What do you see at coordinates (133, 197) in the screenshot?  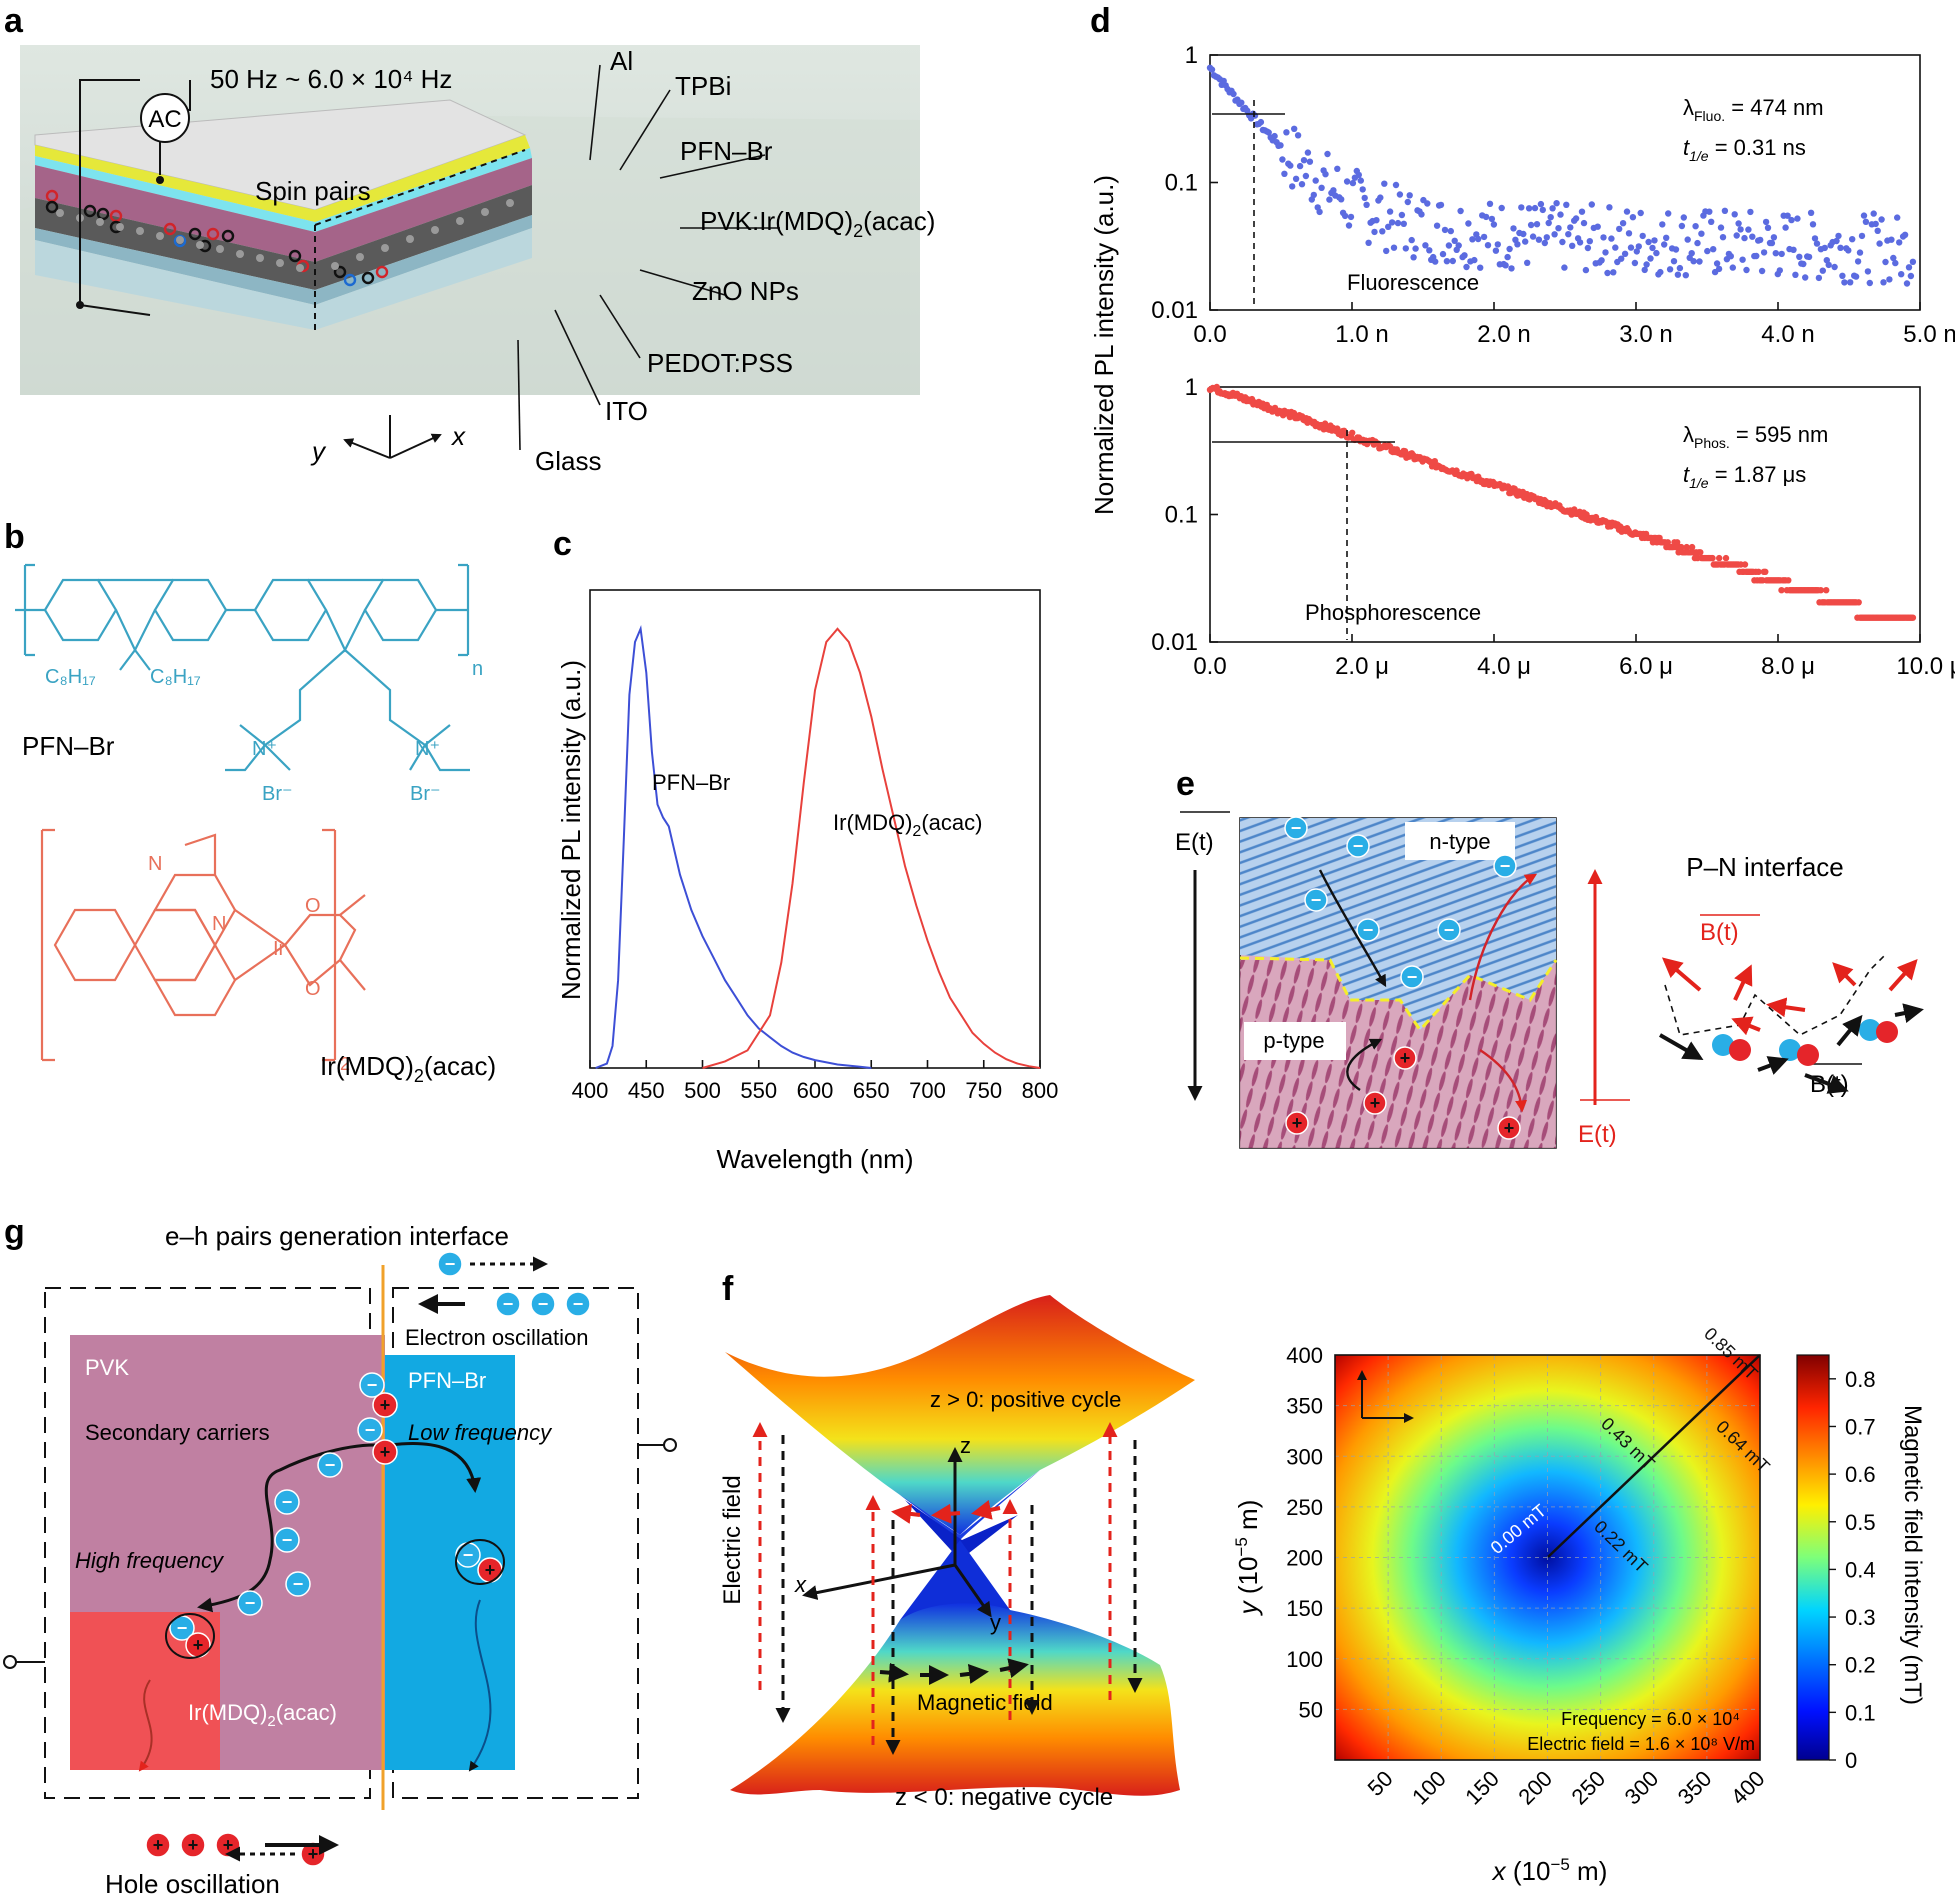 I see `ac-circuit: AC` at bounding box center [133, 197].